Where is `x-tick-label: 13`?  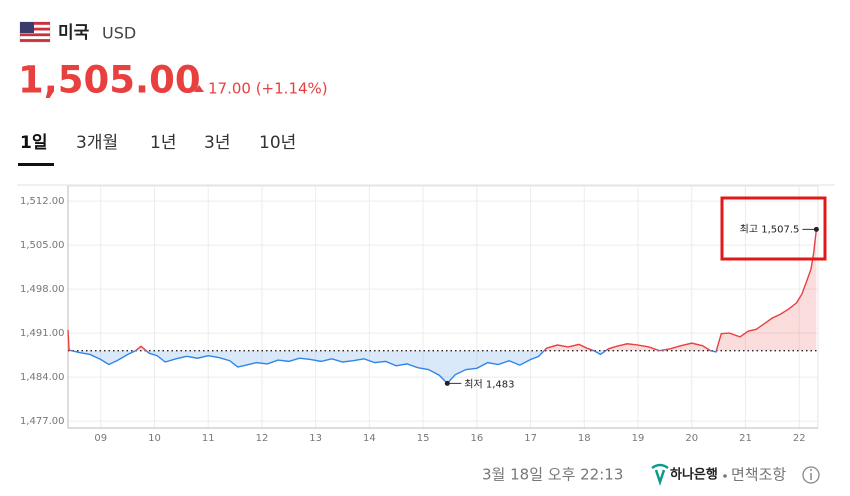
x-tick-label: 13 is located at coordinates (315, 438).